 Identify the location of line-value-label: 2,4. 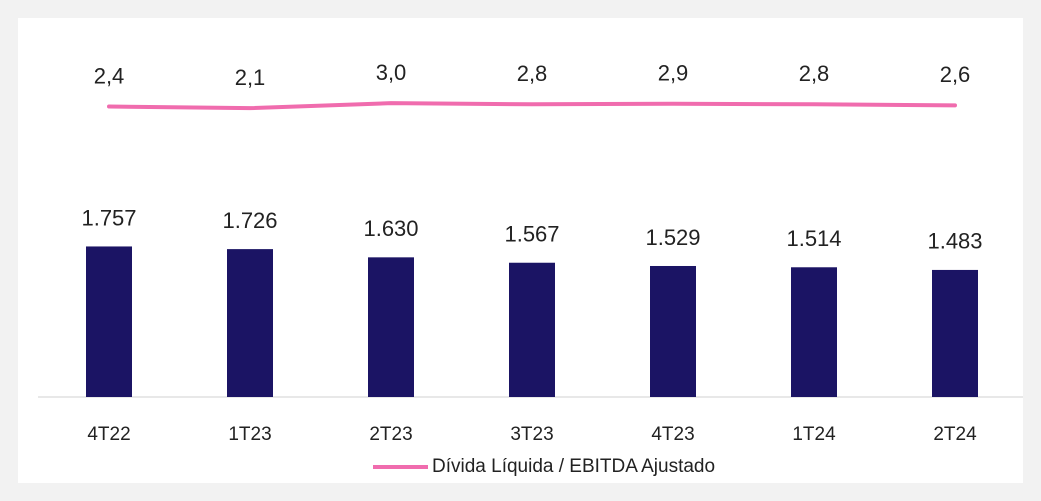
(109, 75).